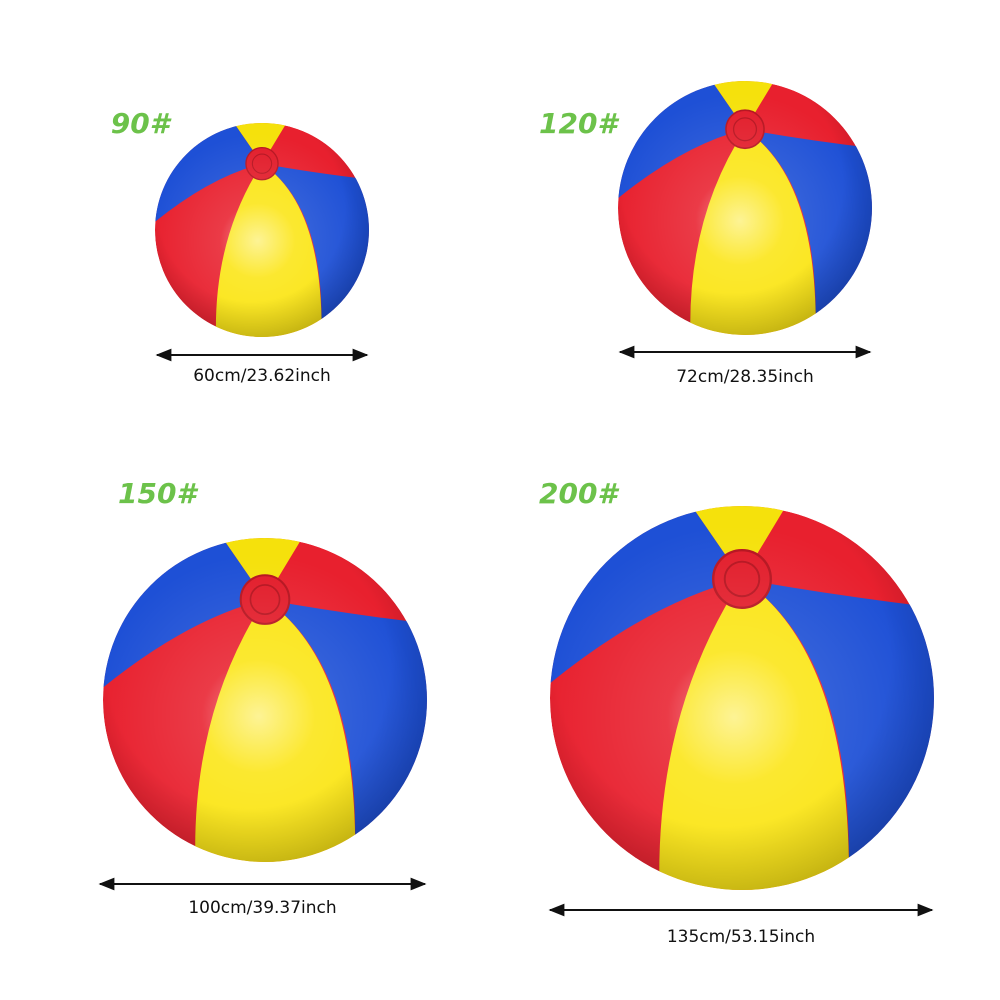 This screenshot has width=1000, height=1000. I want to click on dimension-text: 72cm/28.35inch, so click(745, 377).